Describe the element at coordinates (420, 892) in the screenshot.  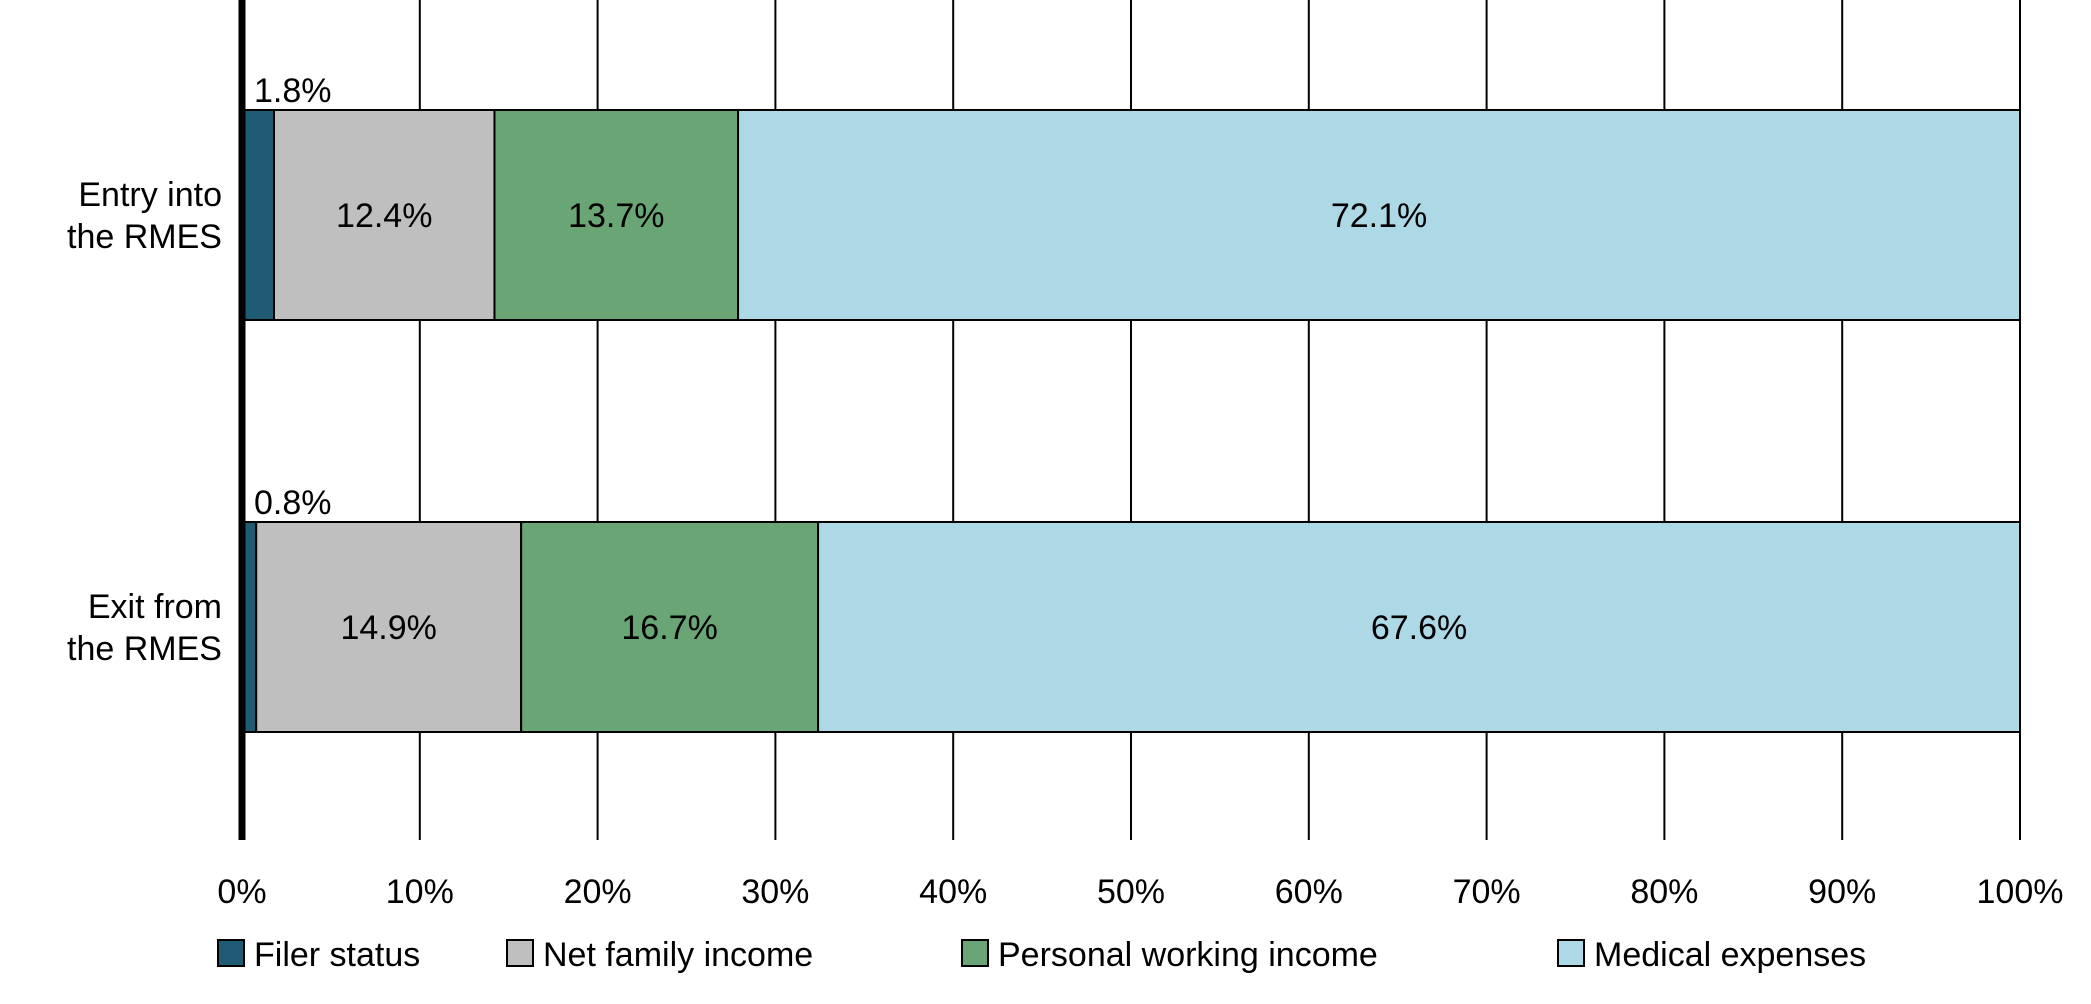
I see `x-tick-label-10: 10%` at that location.